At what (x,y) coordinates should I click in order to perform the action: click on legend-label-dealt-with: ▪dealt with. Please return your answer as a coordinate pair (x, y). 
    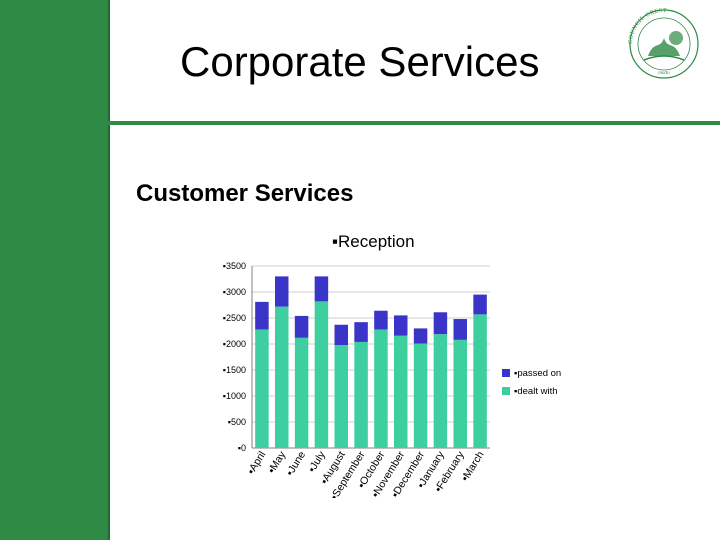
    Looking at the image, I should click on (536, 391).